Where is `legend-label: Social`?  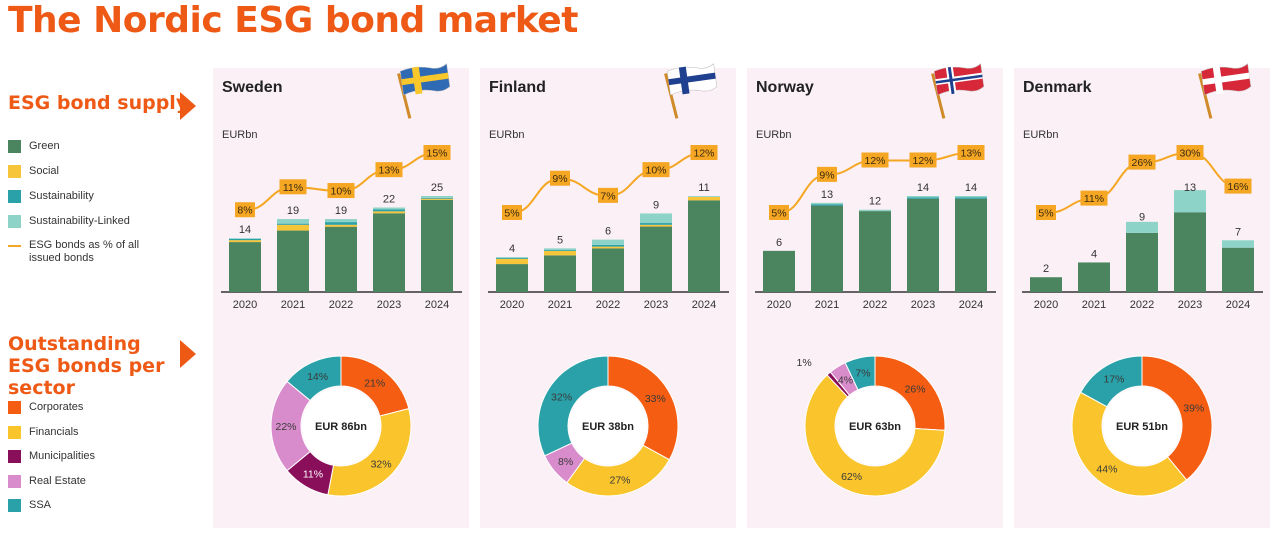 legend-label: Social is located at coordinates (44, 171).